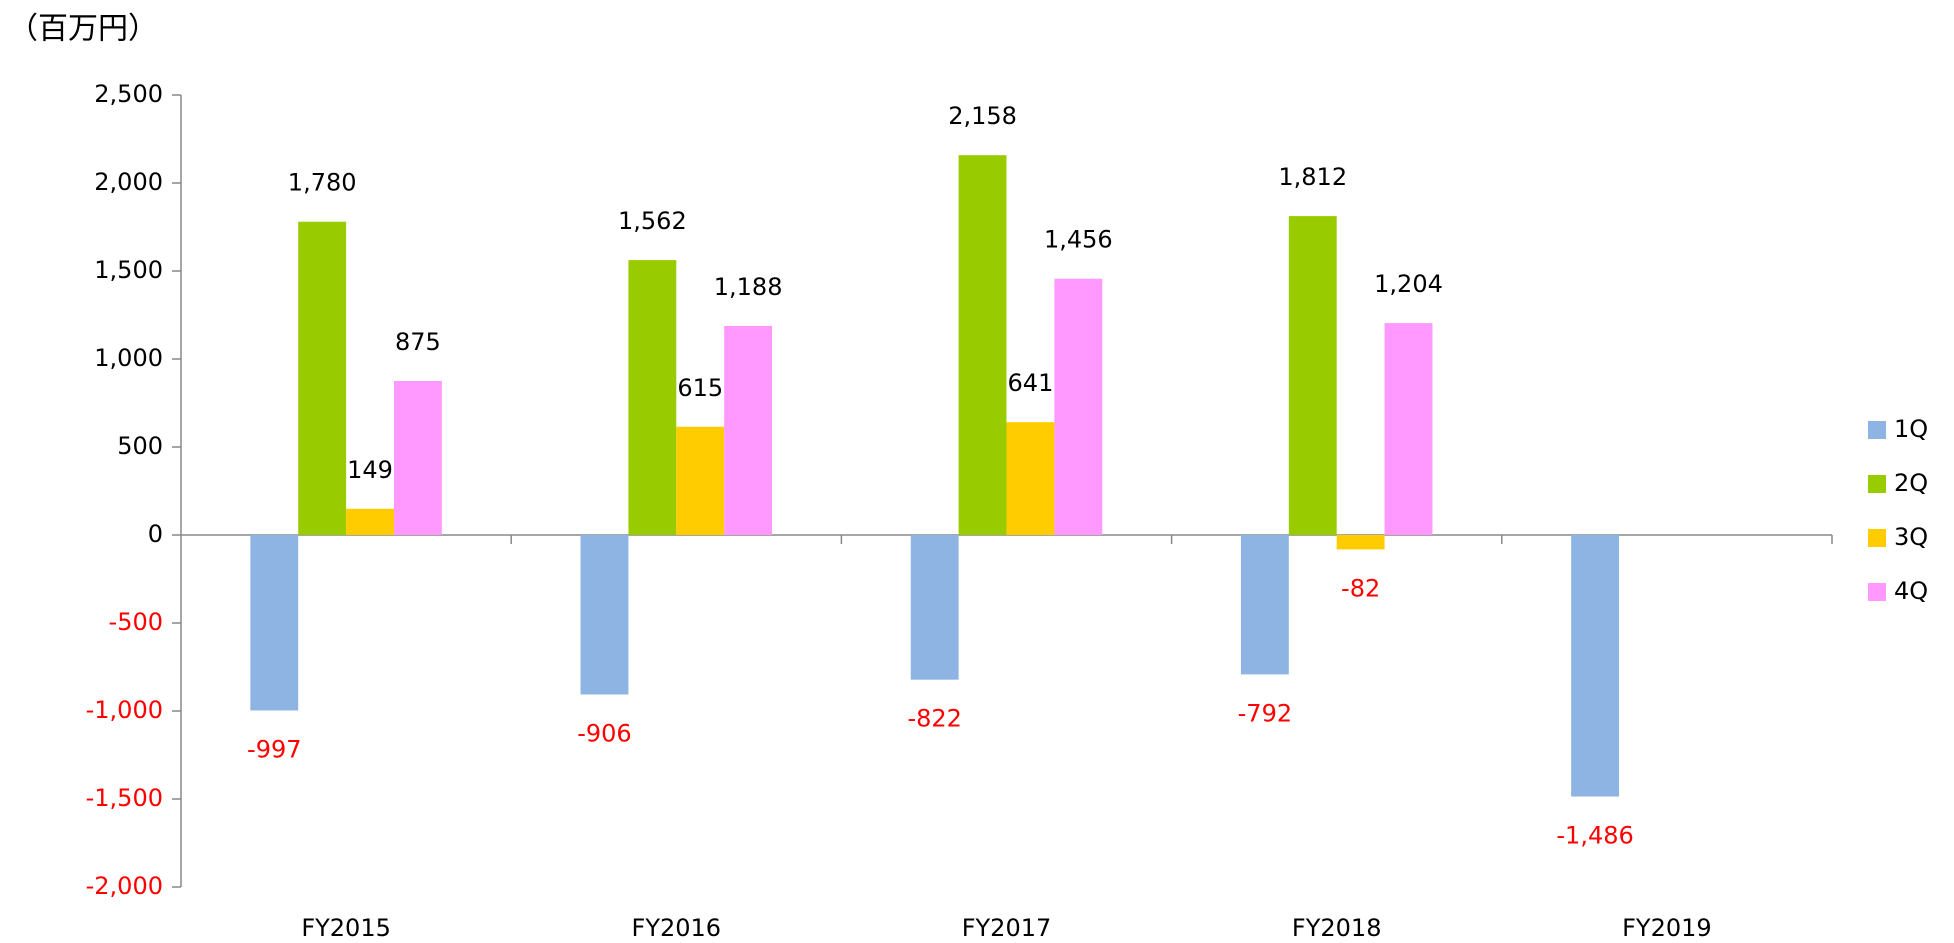  What do you see at coordinates (136, 622) in the screenshot?
I see `y-tick-label: -500` at bounding box center [136, 622].